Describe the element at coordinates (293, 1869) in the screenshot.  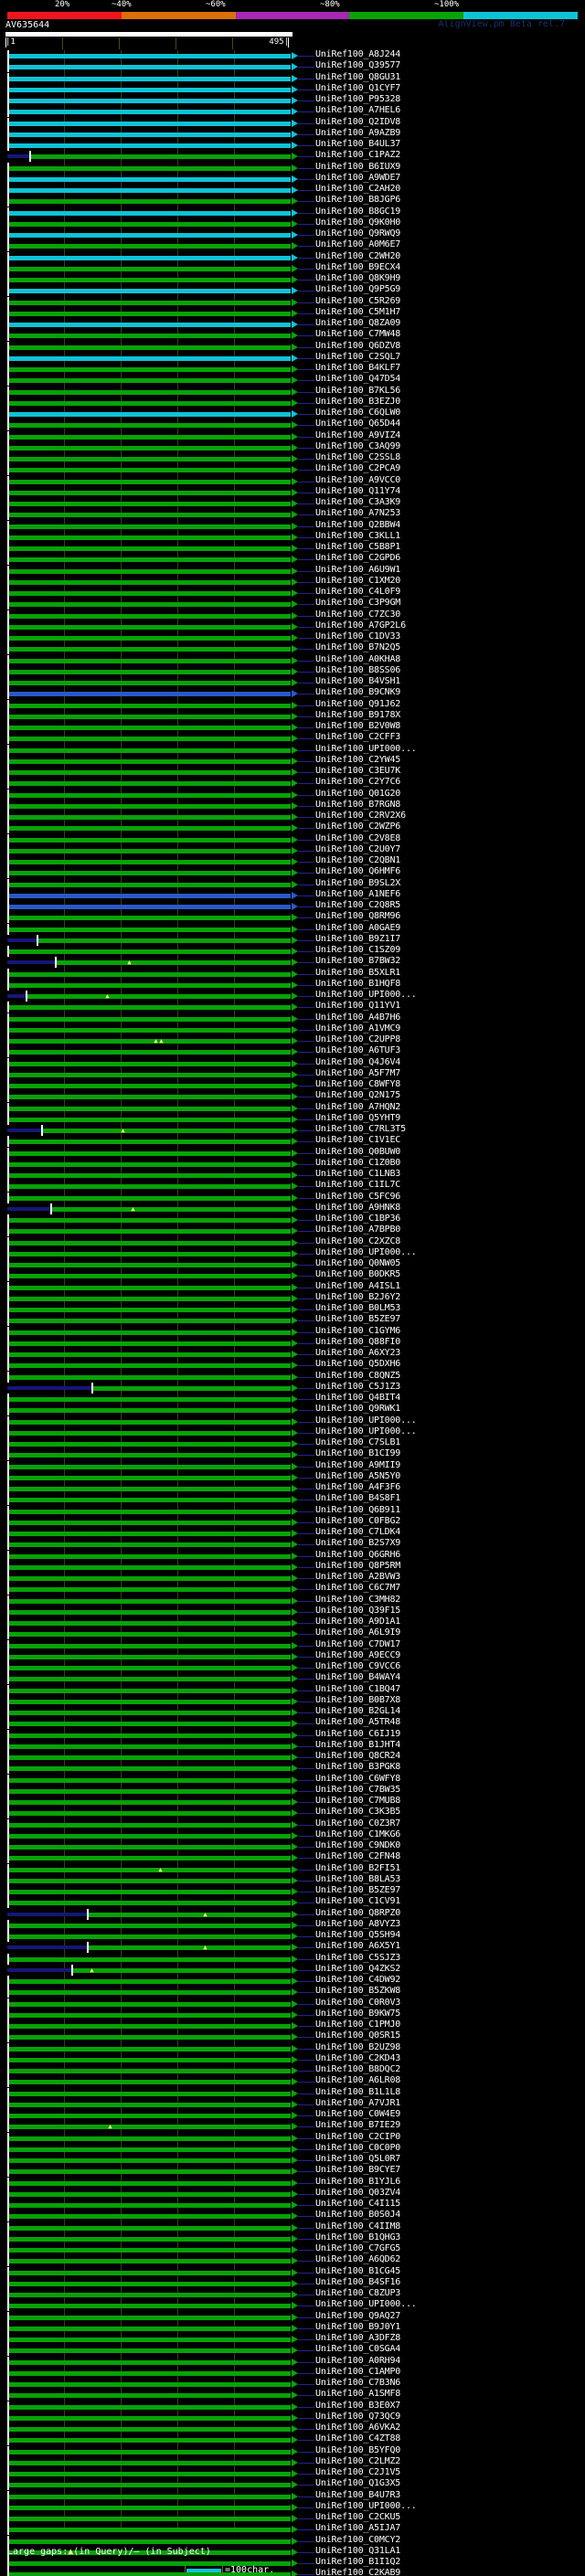
I see `hit-row: UniRef100_B2FI51` at that location.